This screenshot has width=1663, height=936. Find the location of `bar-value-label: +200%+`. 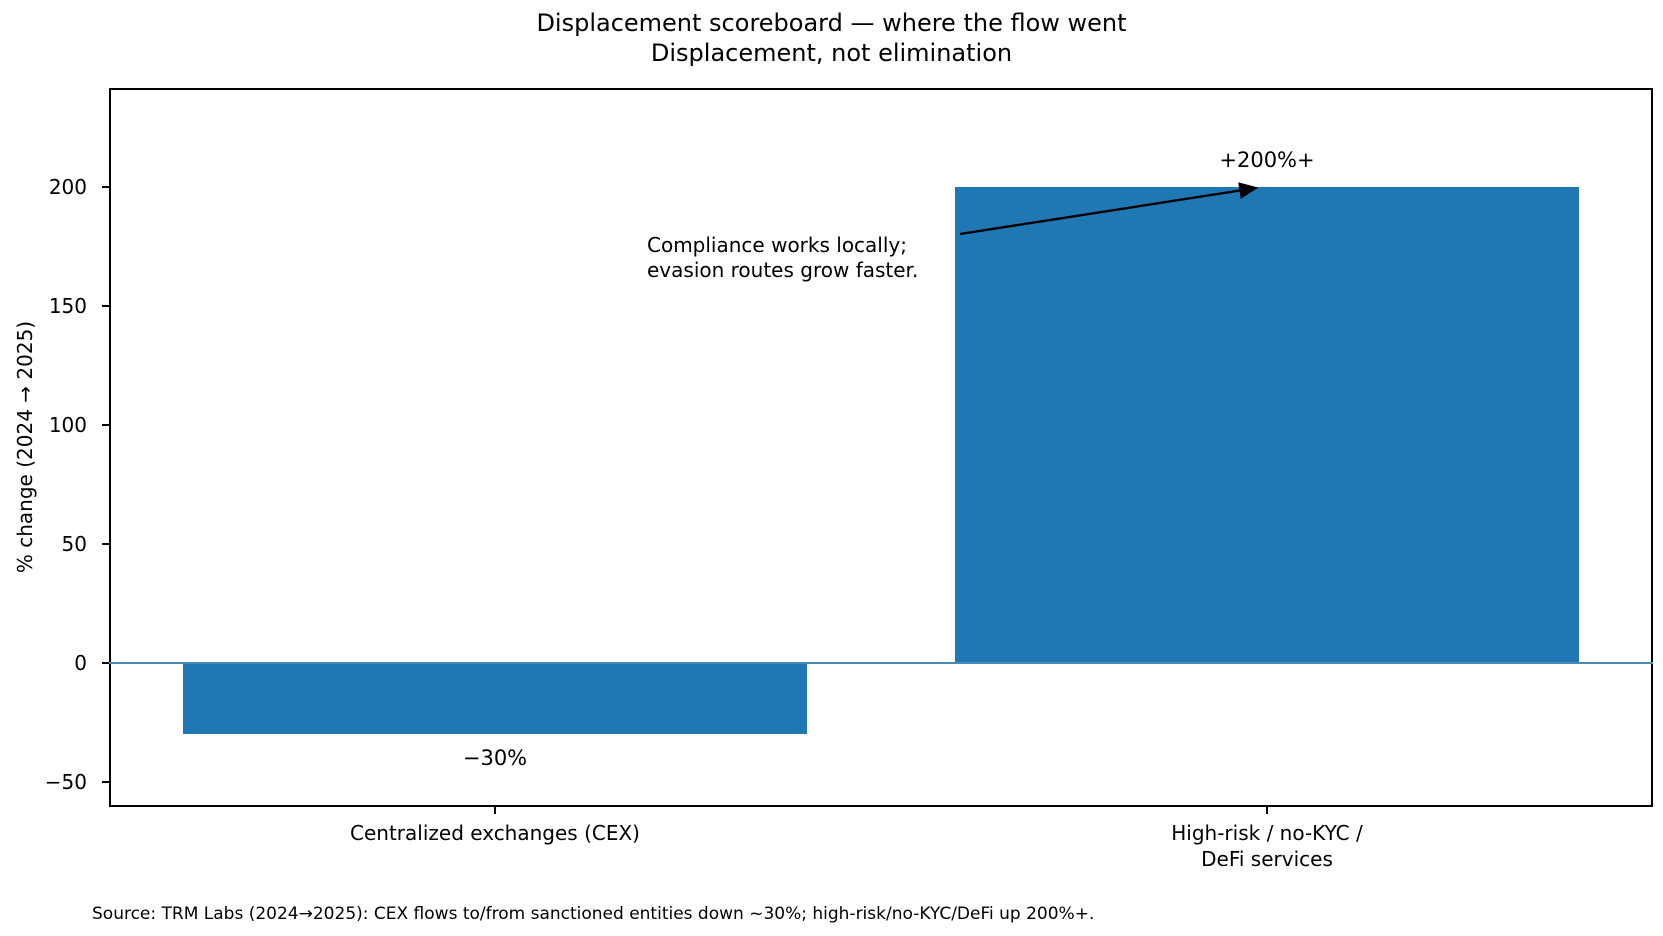

bar-value-label: +200%+ is located at coordinates (1267, 160).